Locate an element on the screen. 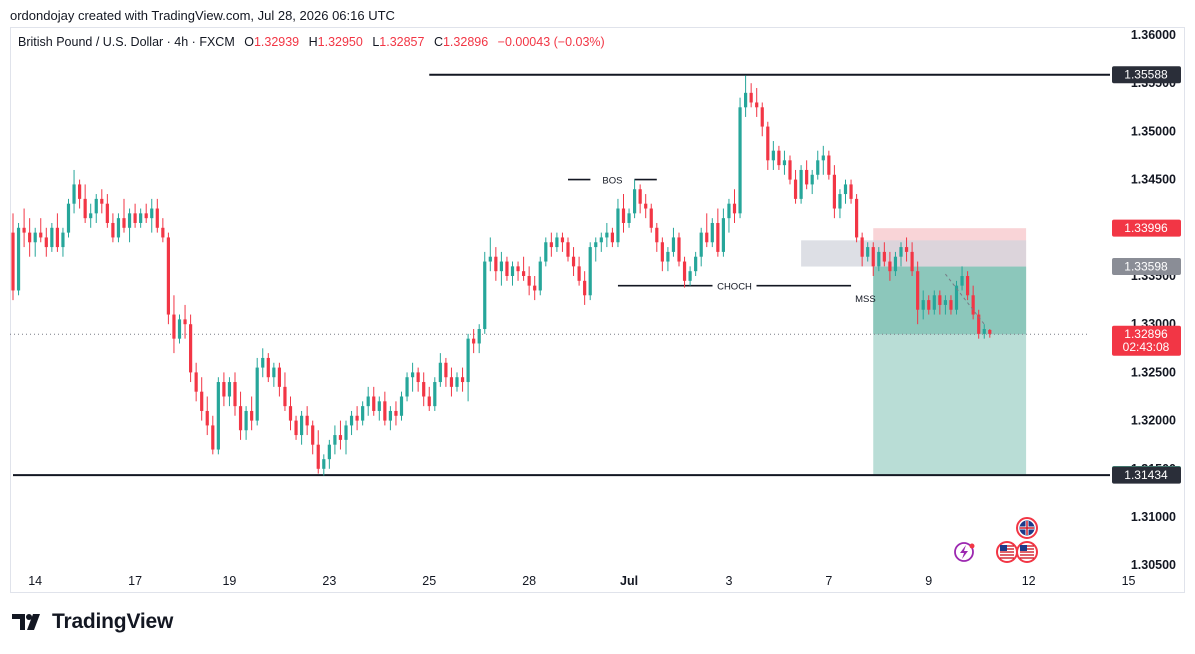 Image resolution: width=1195 pixels, height=654 pixels. price-label: 1.35588 is located at coordinates (1146, 75).